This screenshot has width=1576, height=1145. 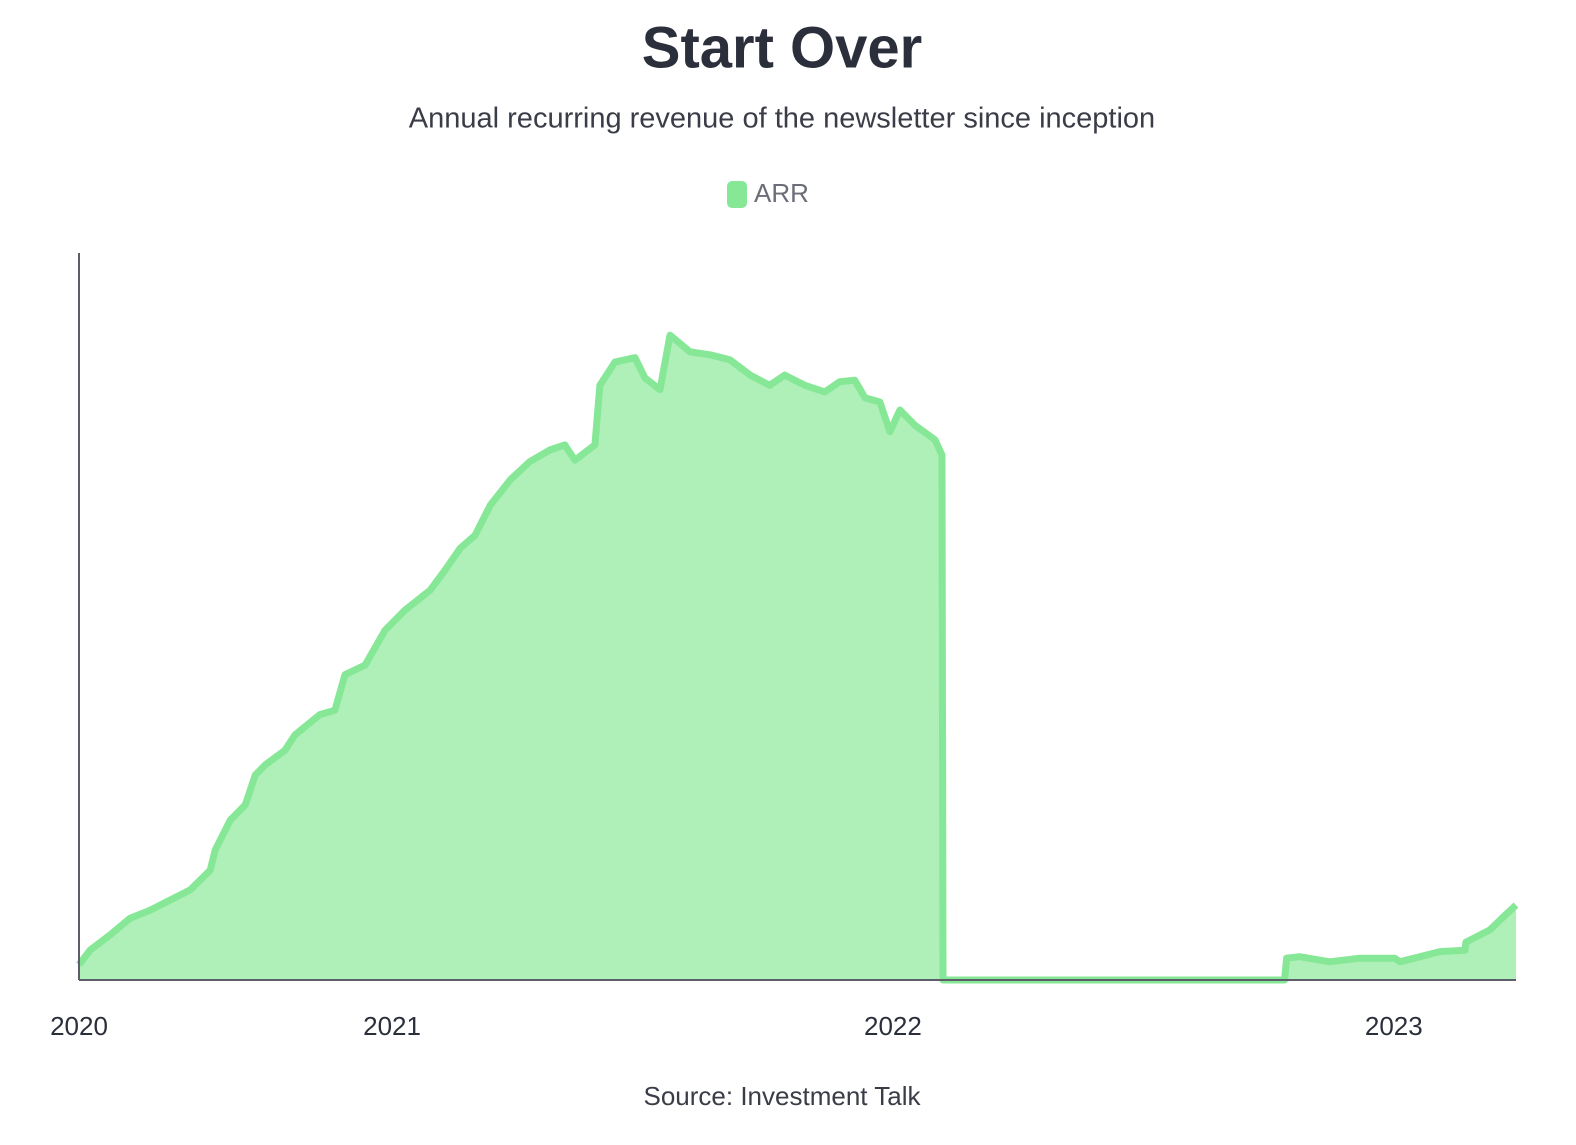 I want to click on legend-label: ARR, so click(x=781, y=193).